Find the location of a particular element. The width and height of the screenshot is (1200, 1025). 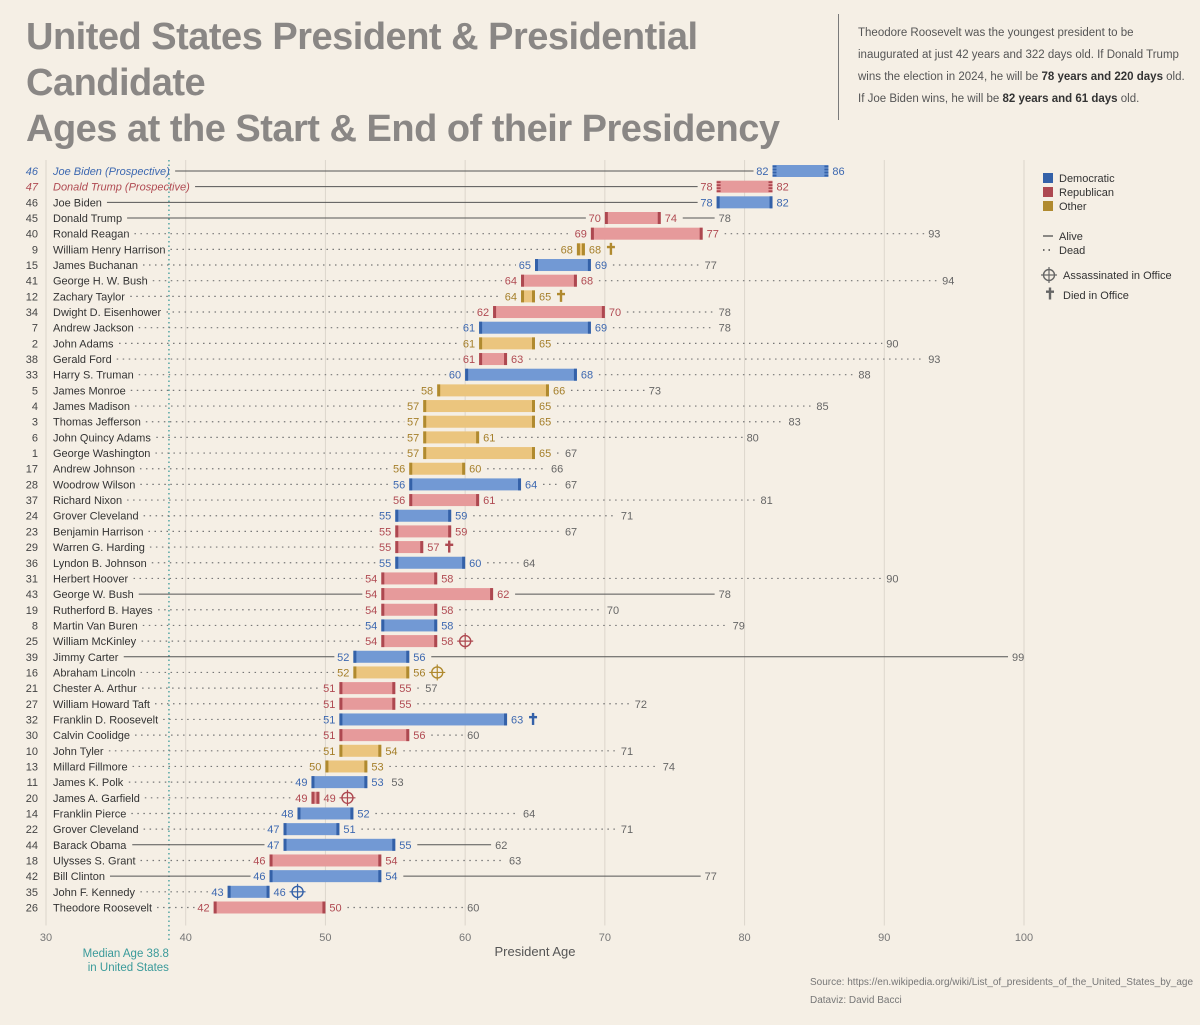

president-name: Bill Clinton is located at coordinates (79, 877).